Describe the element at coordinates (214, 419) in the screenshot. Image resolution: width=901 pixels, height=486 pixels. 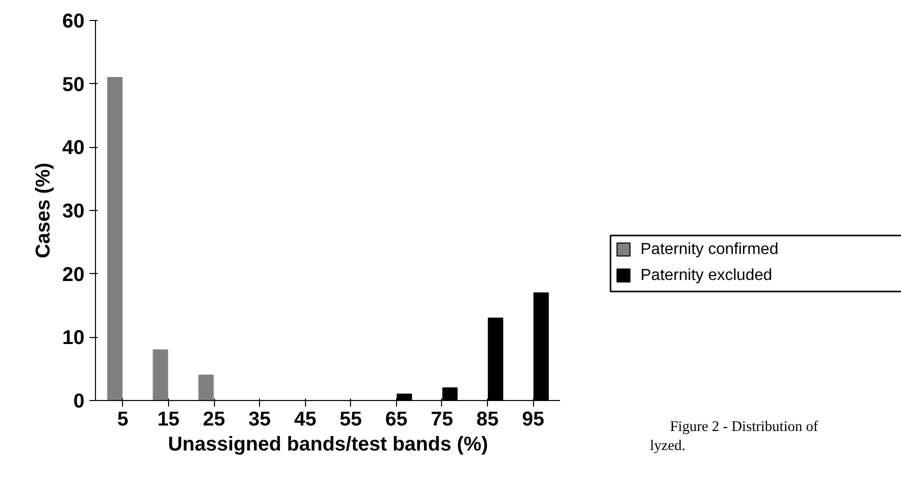
I see `x-tick-label: 25` at that location.